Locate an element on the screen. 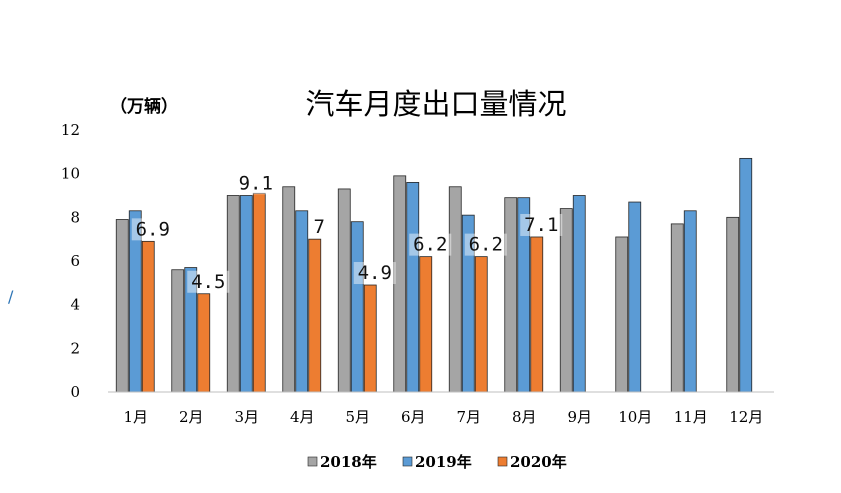 Image resolution: width=841 pixels, height=493 pixels. x-axis-ticks: 1月 2月 3月 4月 5月 6月 7月 8月 9月 10月 11月 12月 is located at coordinates (443, 417).